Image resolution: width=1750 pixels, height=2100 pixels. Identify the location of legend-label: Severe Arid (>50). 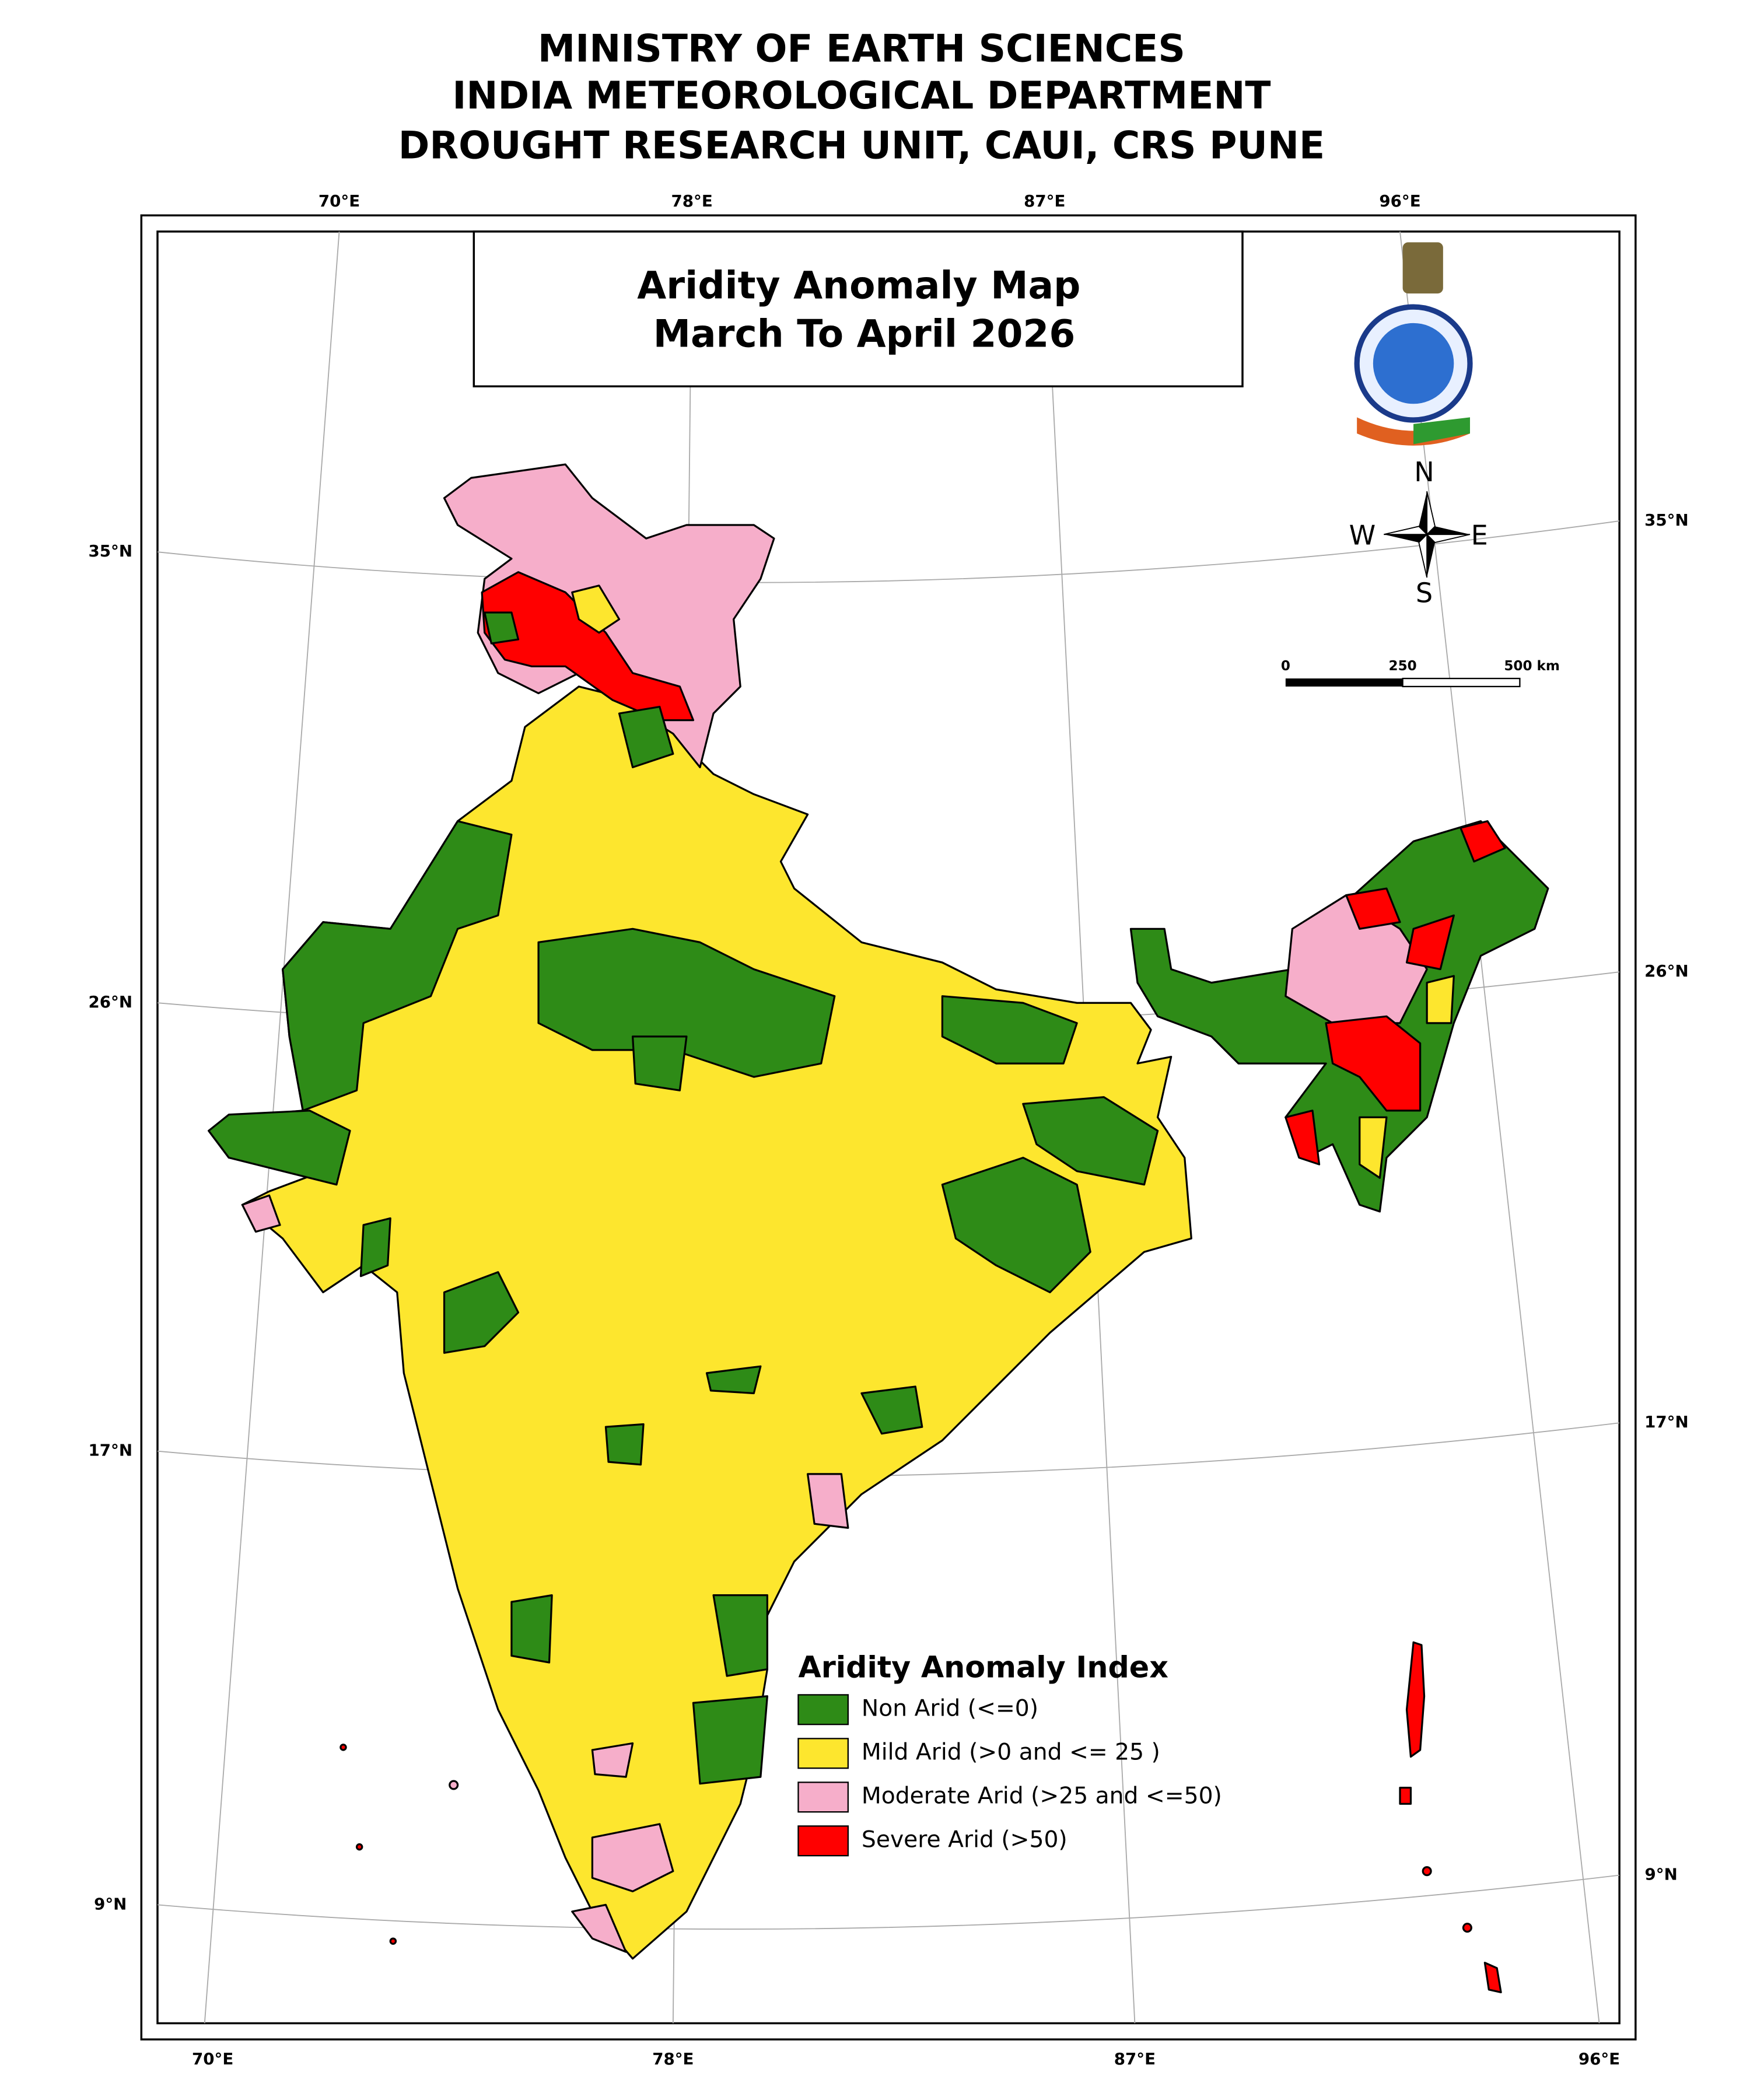
(965, 1839).